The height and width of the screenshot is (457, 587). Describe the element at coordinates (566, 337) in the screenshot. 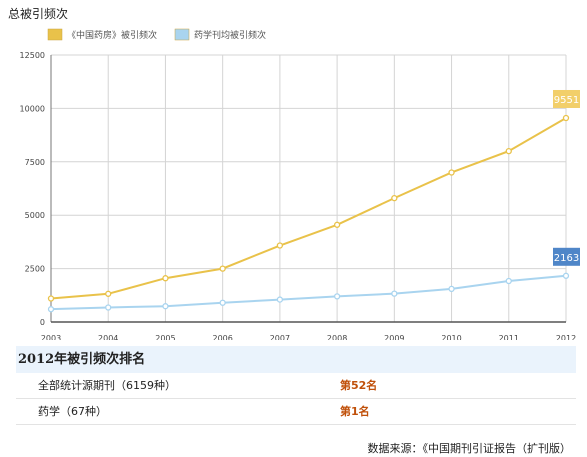

I see `x-tick-label: 2012` at that location.